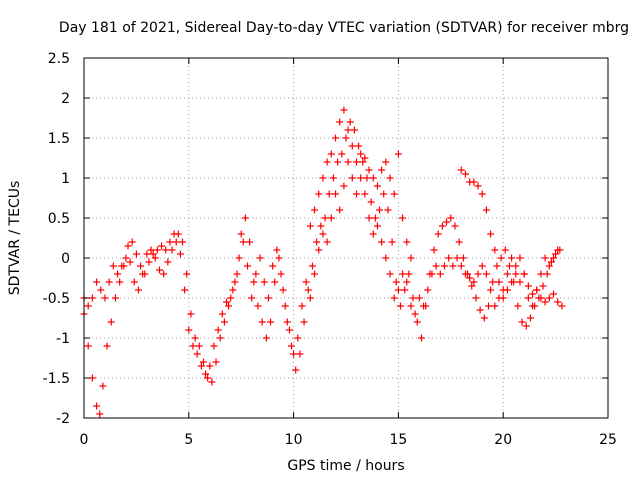  What do you see at coordinates (84, 440) in the screenshot?
I see `x-tick-label: 0` at bounding box center [84, 440].